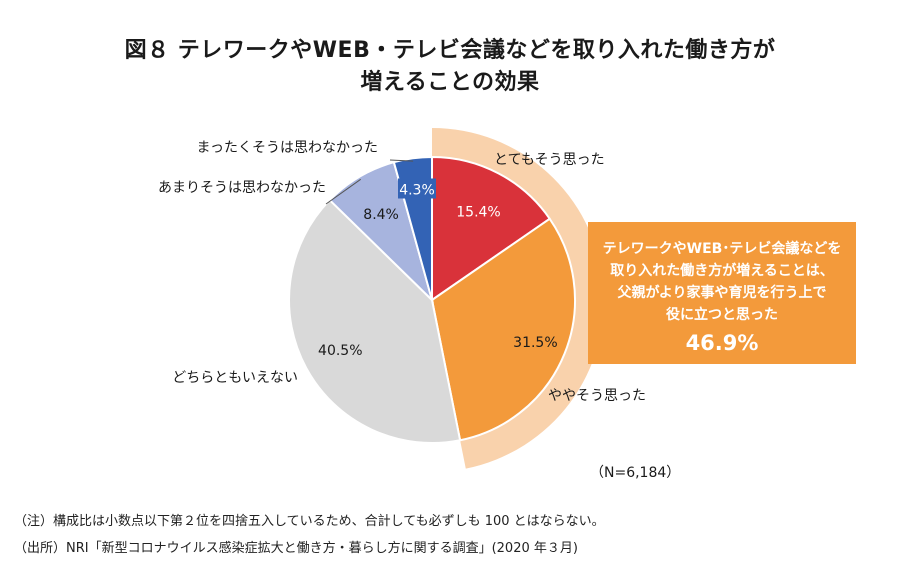  I want to click on chart-title-line2: 増えることの効果, so click(450, 82).